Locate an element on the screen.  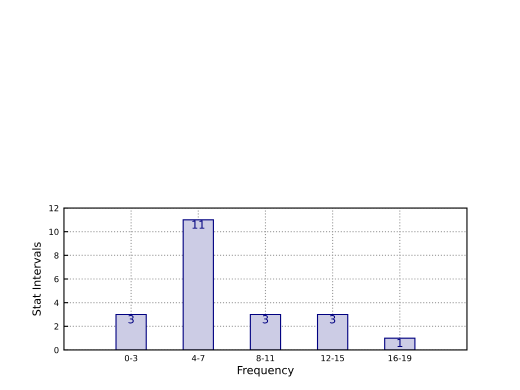
y-tick-label: 10 is located at coordinates (54, 231).